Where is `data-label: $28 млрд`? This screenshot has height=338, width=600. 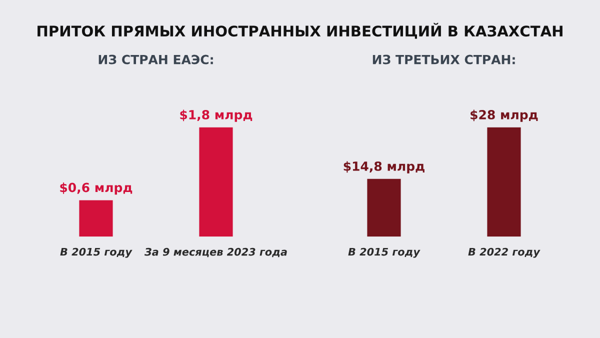 data-label: $28 млрд is located at coordinates (504, 116).